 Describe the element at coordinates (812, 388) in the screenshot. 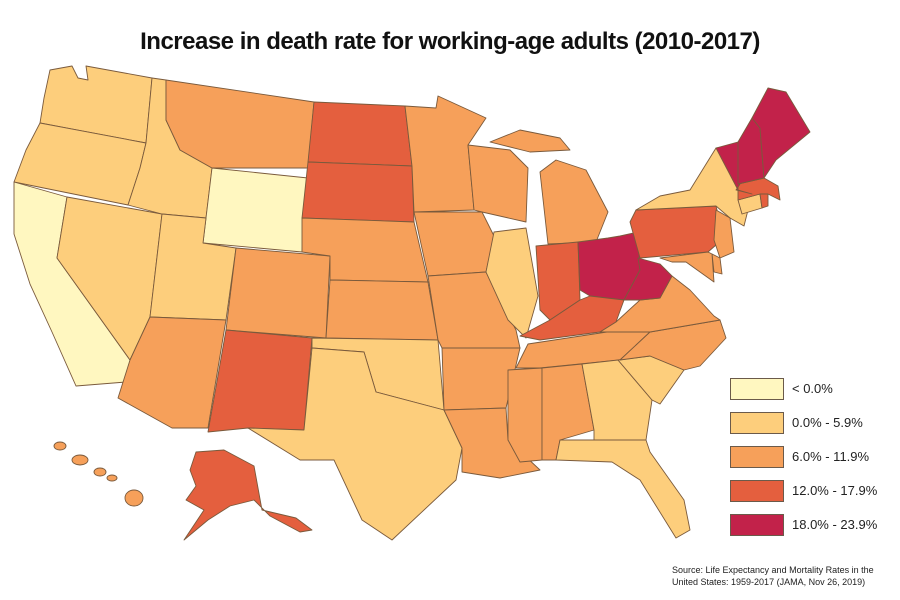

I see `legend-label: < 0.0%` at that location.